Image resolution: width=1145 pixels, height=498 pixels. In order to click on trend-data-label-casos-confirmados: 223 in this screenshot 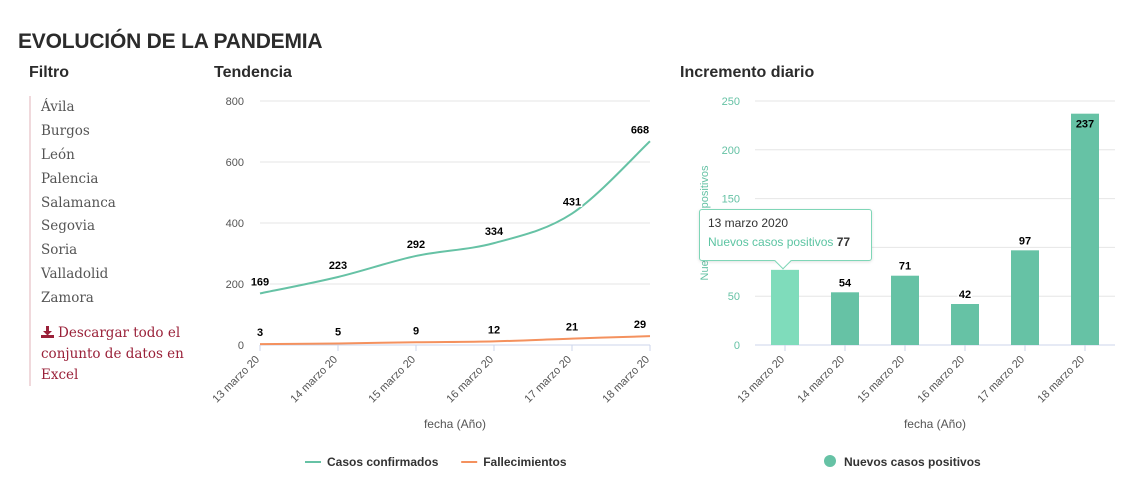, I will do `click(338, 266)`.